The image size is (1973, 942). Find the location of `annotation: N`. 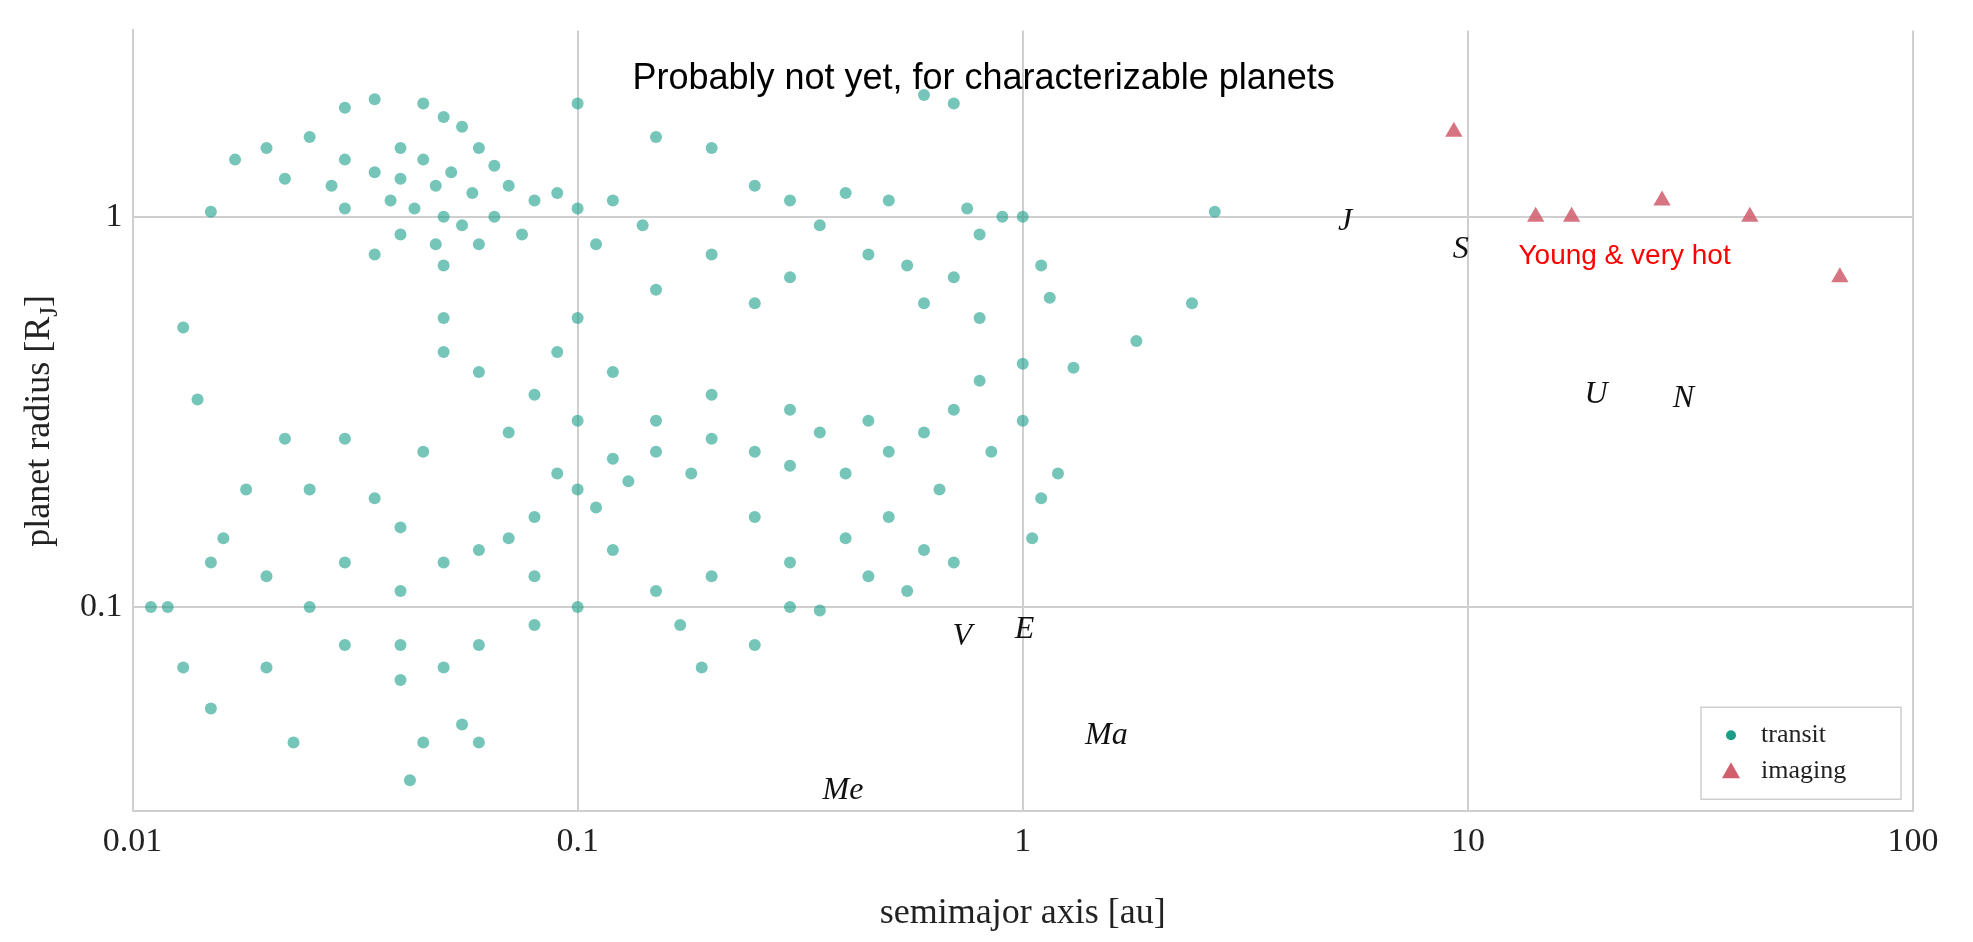

annotation: N is located at coordinates (1683, 396).